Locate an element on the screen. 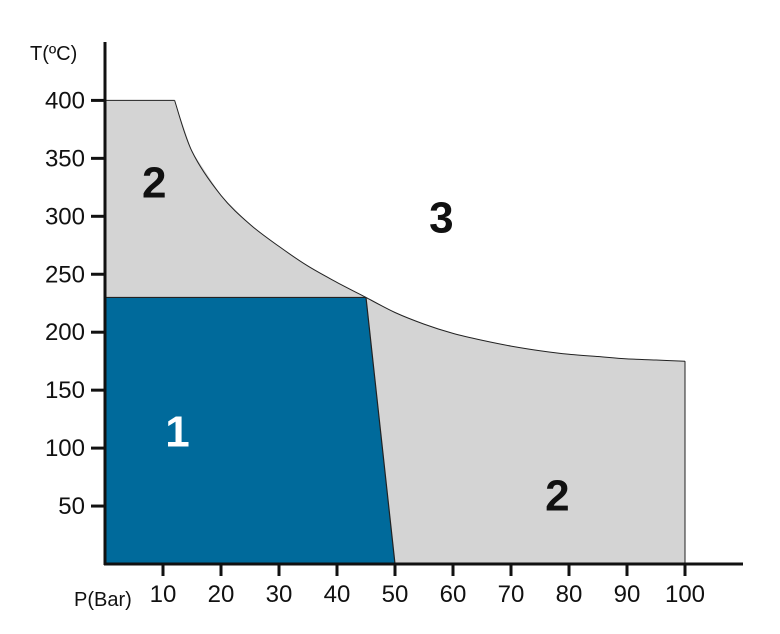  region-label-1: 1 is located at coordinates (177, 432).